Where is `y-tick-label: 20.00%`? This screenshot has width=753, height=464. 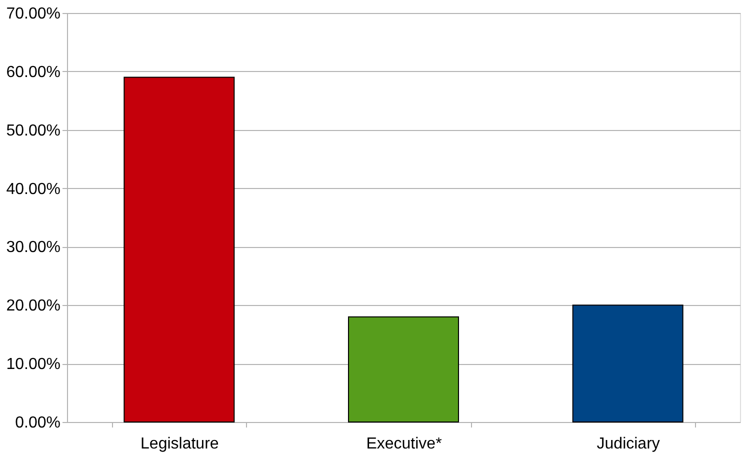 y-tick-label: 20.00% is located at coordinates (33, 306).